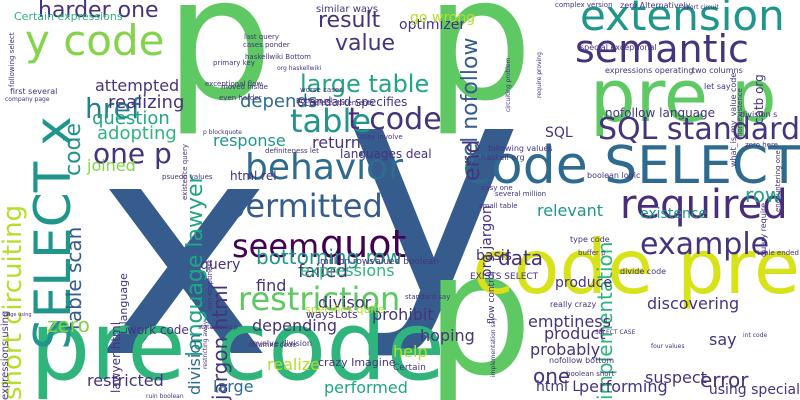  I want to click on cloud-word: required, so click(704, 205).